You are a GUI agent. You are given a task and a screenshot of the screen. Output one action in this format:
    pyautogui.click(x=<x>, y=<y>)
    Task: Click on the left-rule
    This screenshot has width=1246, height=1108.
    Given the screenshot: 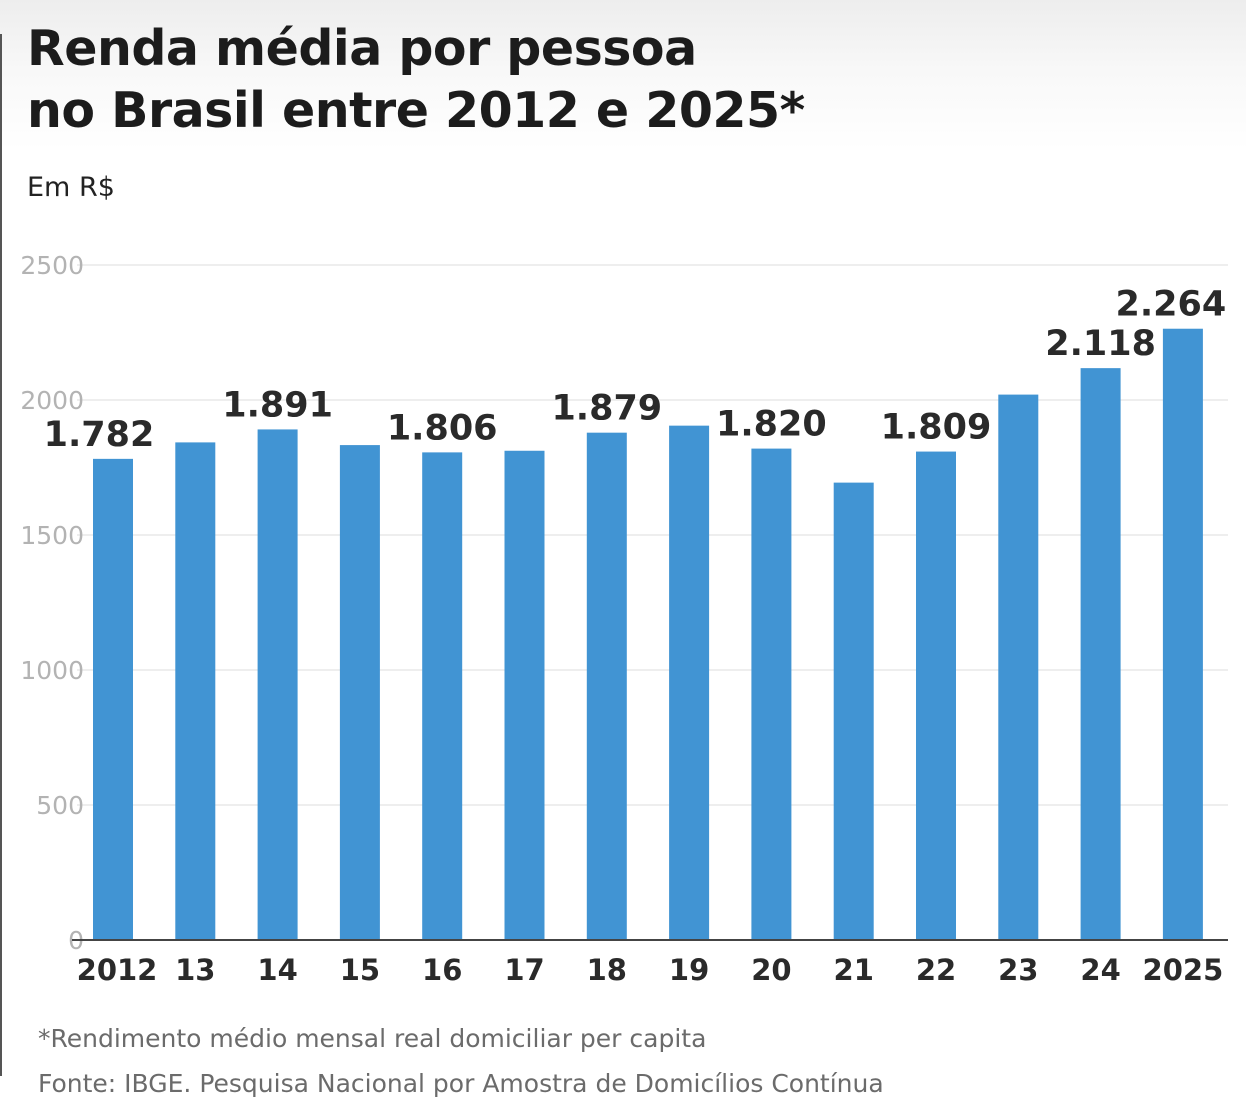 What is the action you would take?
    pyautogui.click(x=1, y=555)
    